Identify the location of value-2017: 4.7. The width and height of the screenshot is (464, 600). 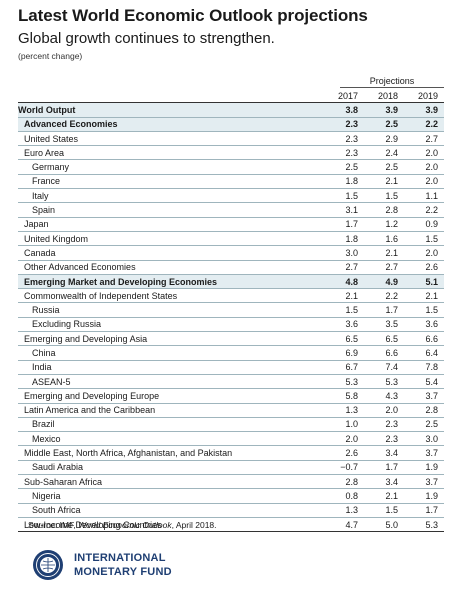
(344, 525).